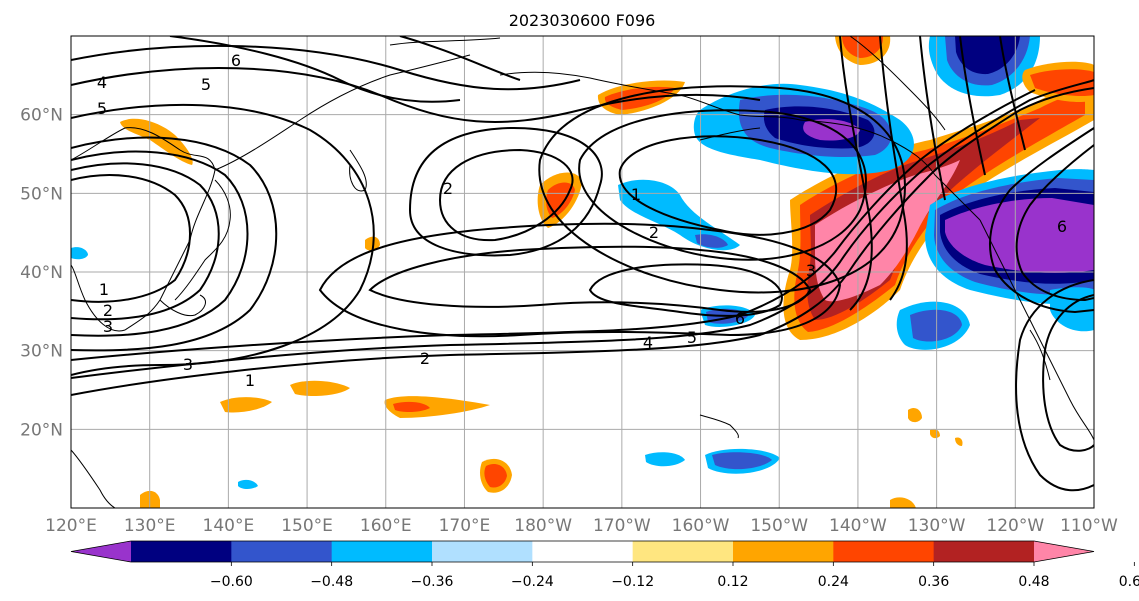 Image resolution: width=1139 pixels, height=601 pixels. Describe the element at coordinates (1033, 582) in the screenshot. I see `colorbar-tick-label: 0.48` at that location.